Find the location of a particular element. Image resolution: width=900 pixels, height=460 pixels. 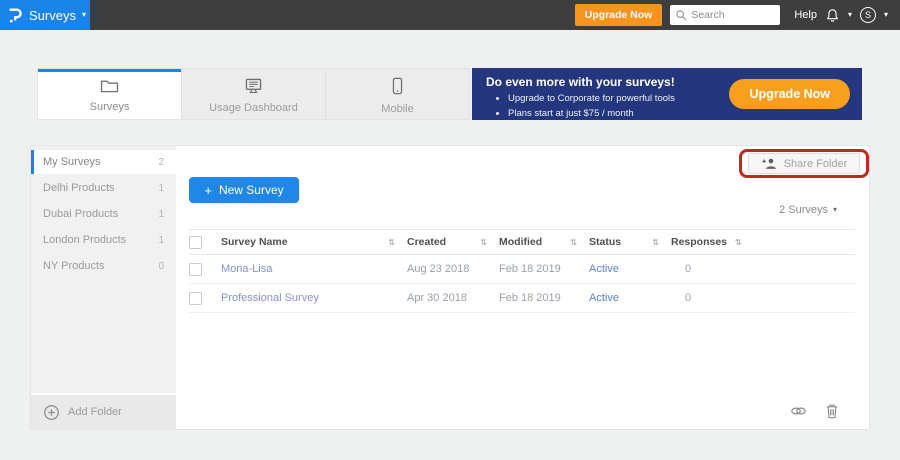

header-label: Modified is located at coordinates (521, 242).